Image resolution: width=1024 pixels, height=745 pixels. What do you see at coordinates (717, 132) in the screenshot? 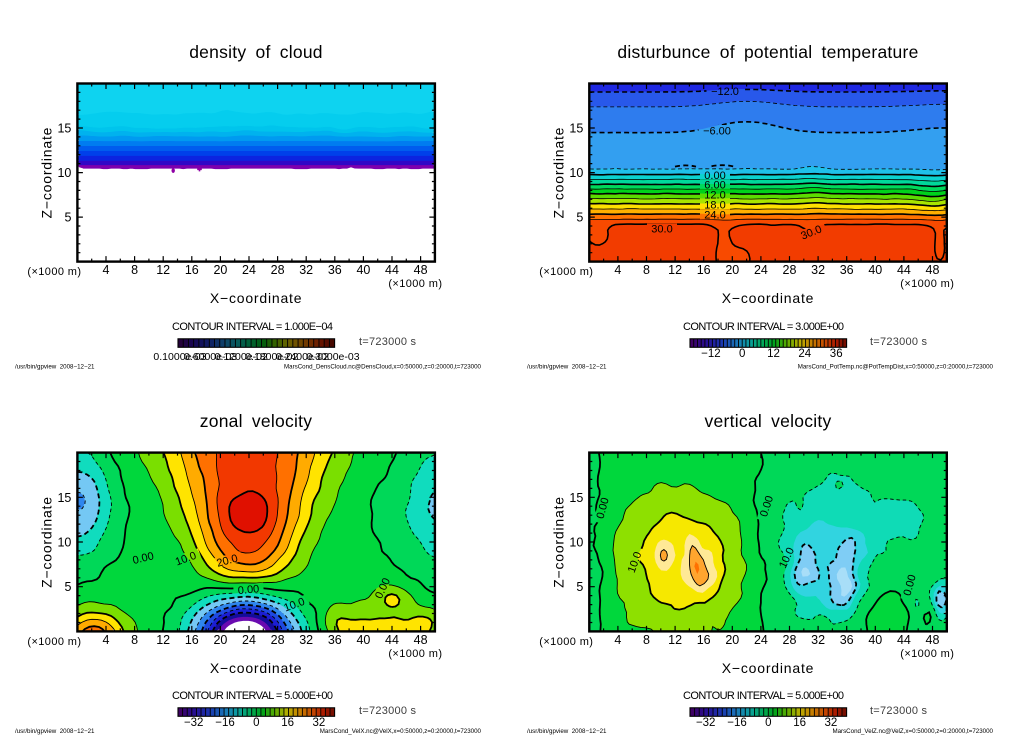
I see `svg-text: −6.00` at bounding box center [717, 132].